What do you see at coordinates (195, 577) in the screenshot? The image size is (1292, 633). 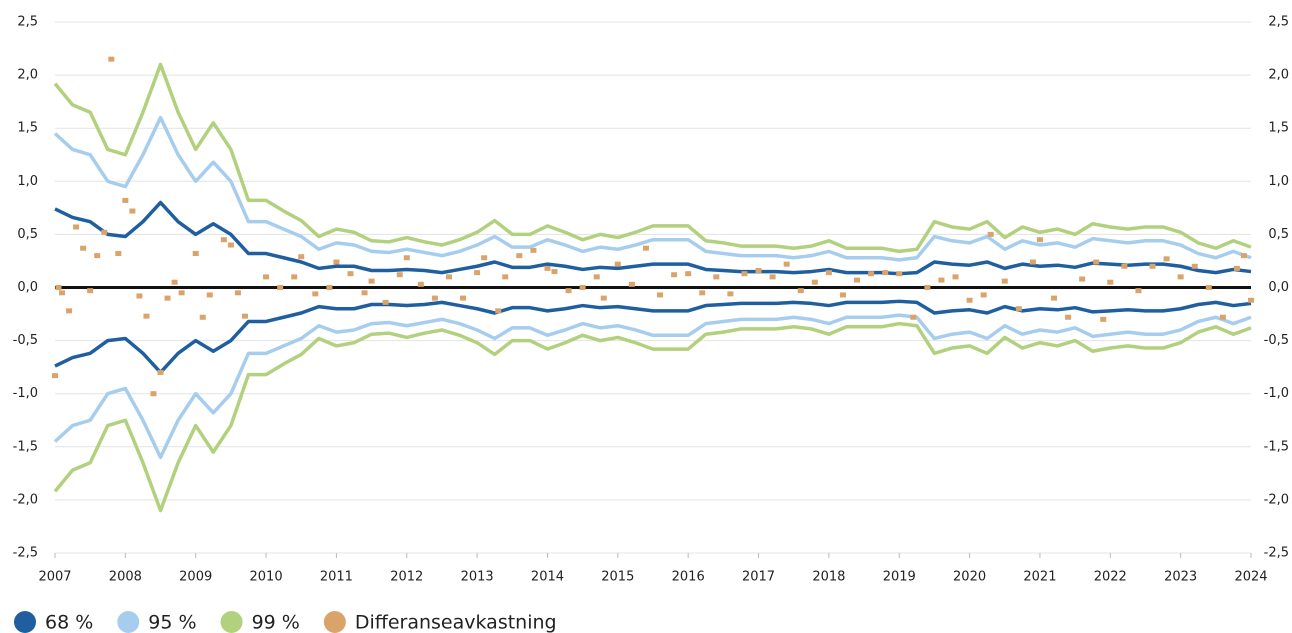 I see `x-tick-label: 2009` at bounding box center [195, 577].